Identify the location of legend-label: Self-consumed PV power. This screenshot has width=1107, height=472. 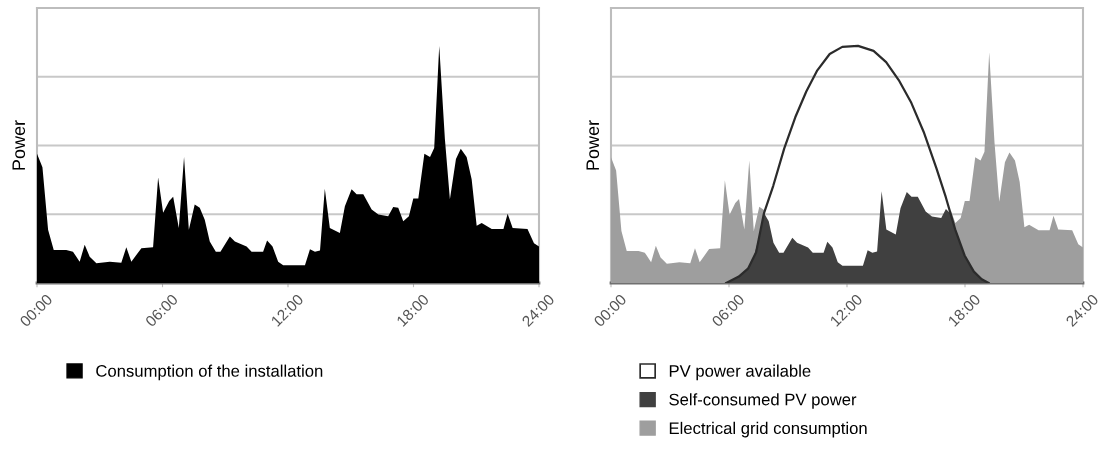
(763, 401).